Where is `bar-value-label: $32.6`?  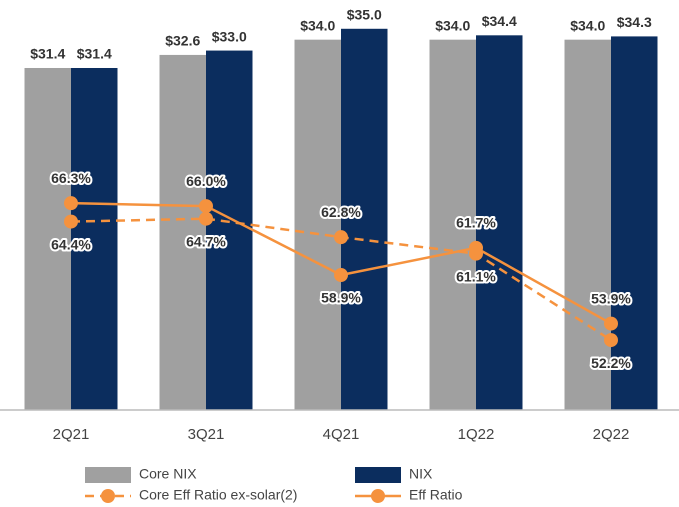 bar-value-label: $32.6 is located at coordinates (182, 41).